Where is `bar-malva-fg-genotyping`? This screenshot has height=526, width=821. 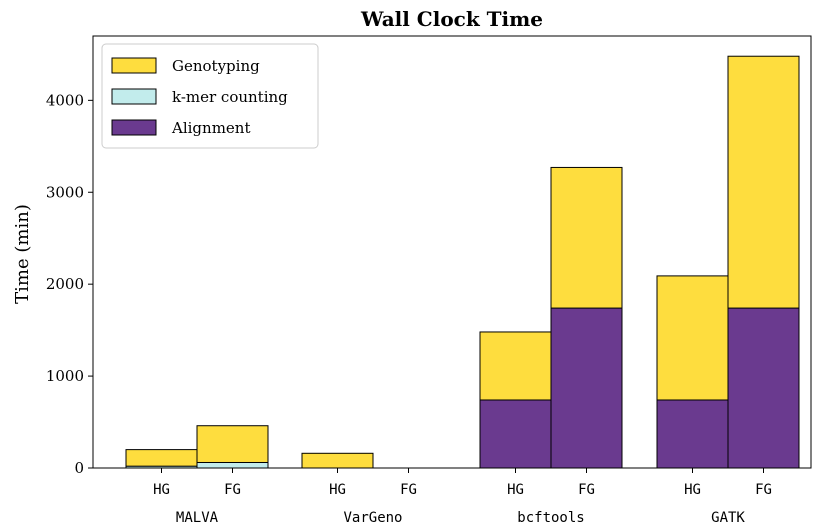 bar-malva-fg-genotyping is located at coordinates (232, 444).